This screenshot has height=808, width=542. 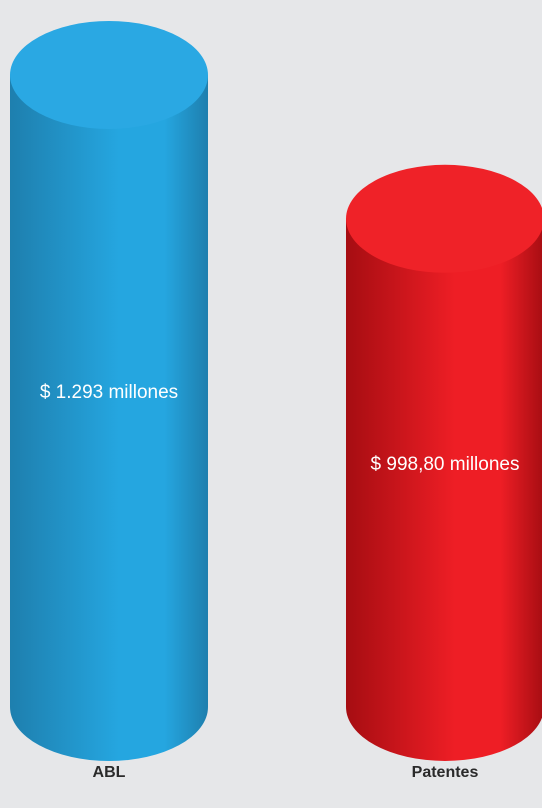 I want to click on value-label-patentes: $ 998,80 millones, so click(x=445, y=464).